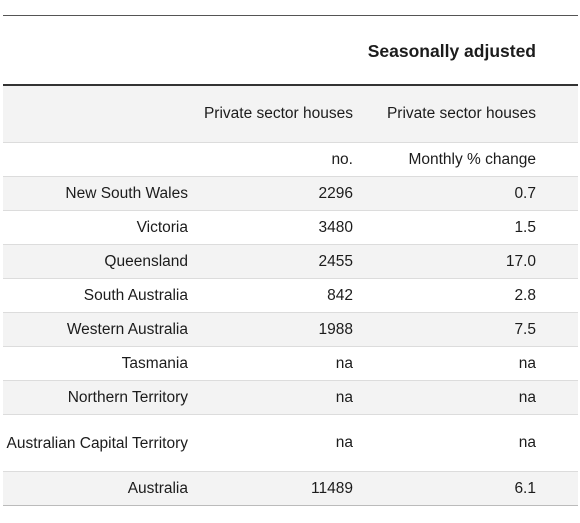 Image resolution: width=580 pixels, height=523 pixels. I want to click on number-cell: 11489, so click(332, 488).